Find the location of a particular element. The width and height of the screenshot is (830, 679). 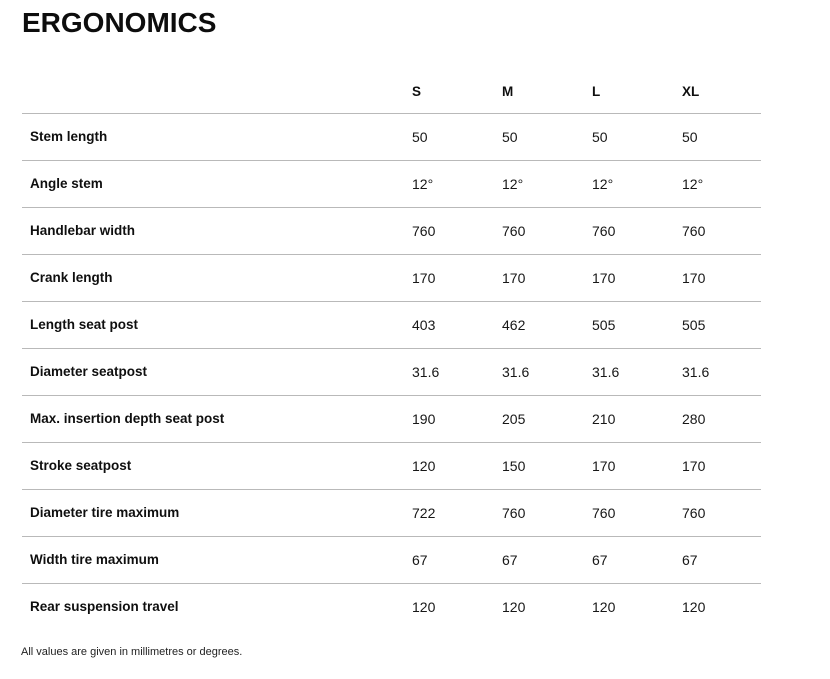

spec-value-m: 170 is located at coordinates (547, 278).